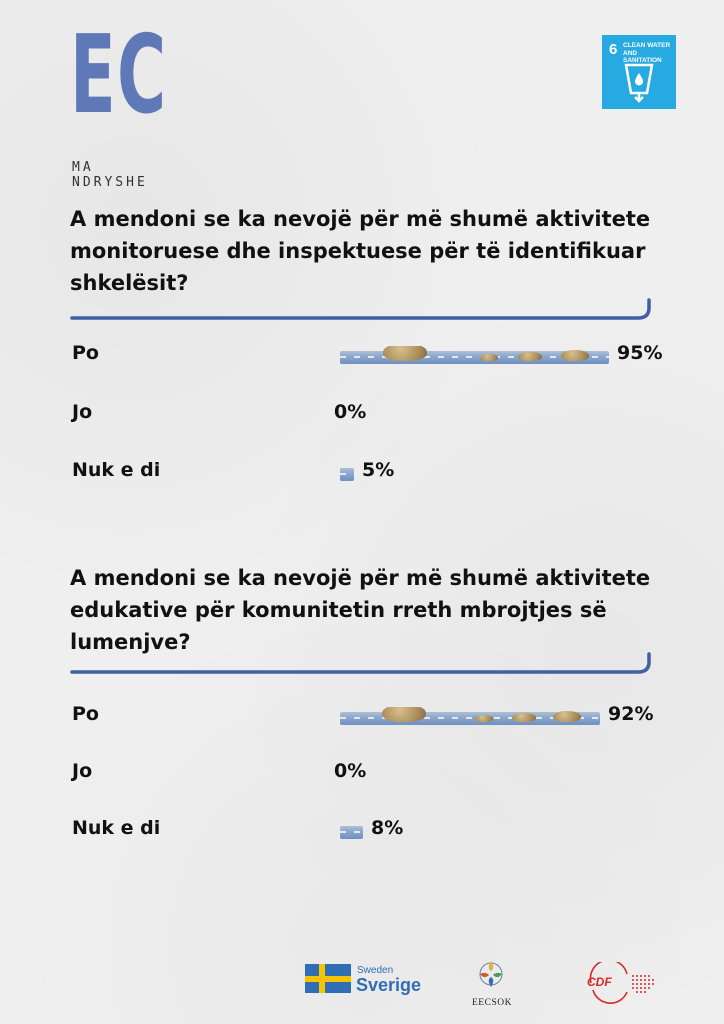 The width and height of the screenshot is (724, 1024). I want to click on q2-po-value: 92%, so click(631, 714).